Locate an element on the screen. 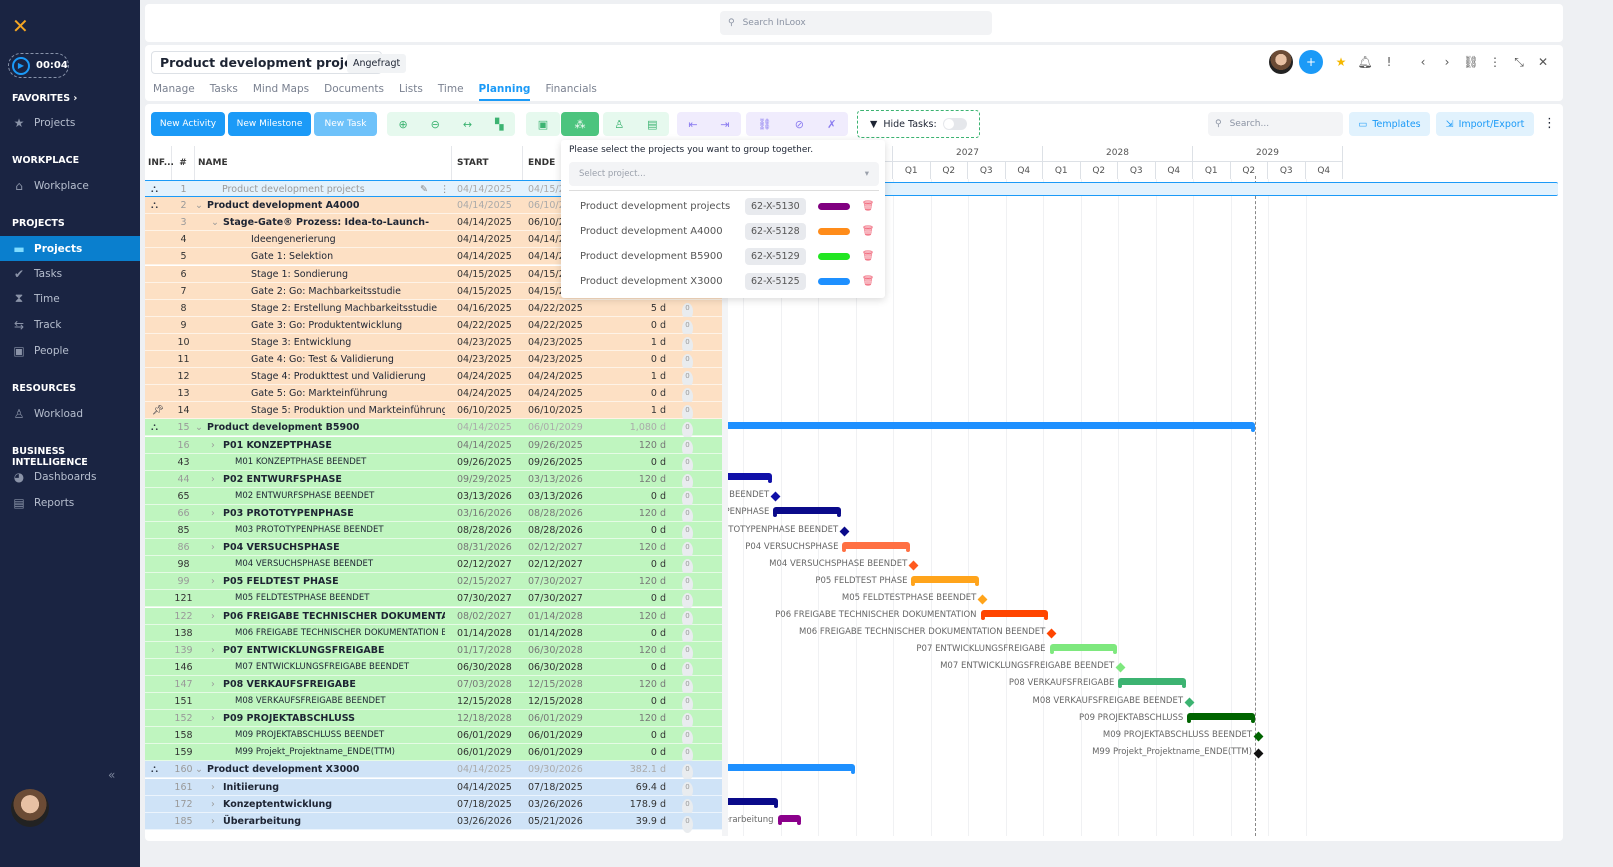 The width and height of the screenshot is (1613, 867). end-date: 04/14/2025 is located at coordinates (555, 257).